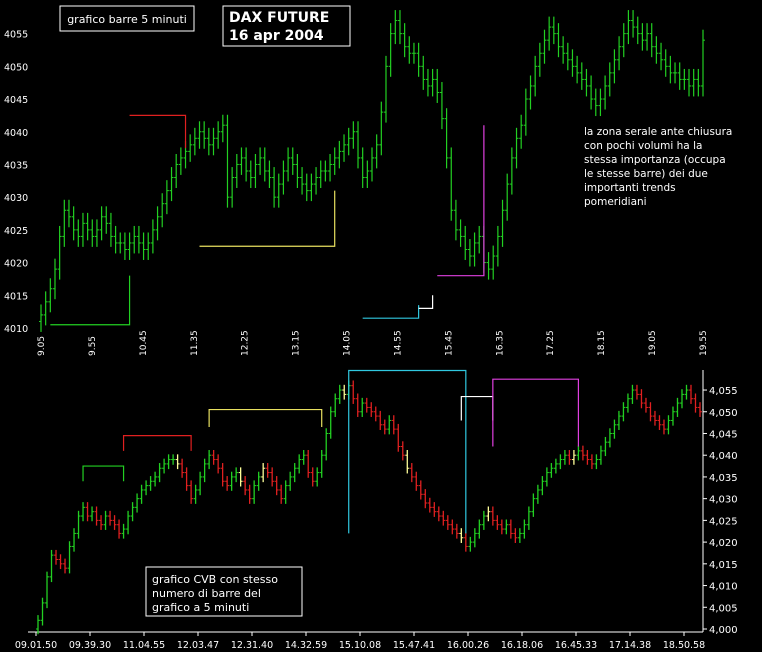 The width and height of the screenshot is (762, 652). What do you see at coordinates (16, 67) in the screenshot?
I see `y-tick-label: 4050` at bounding box center [16, 67].